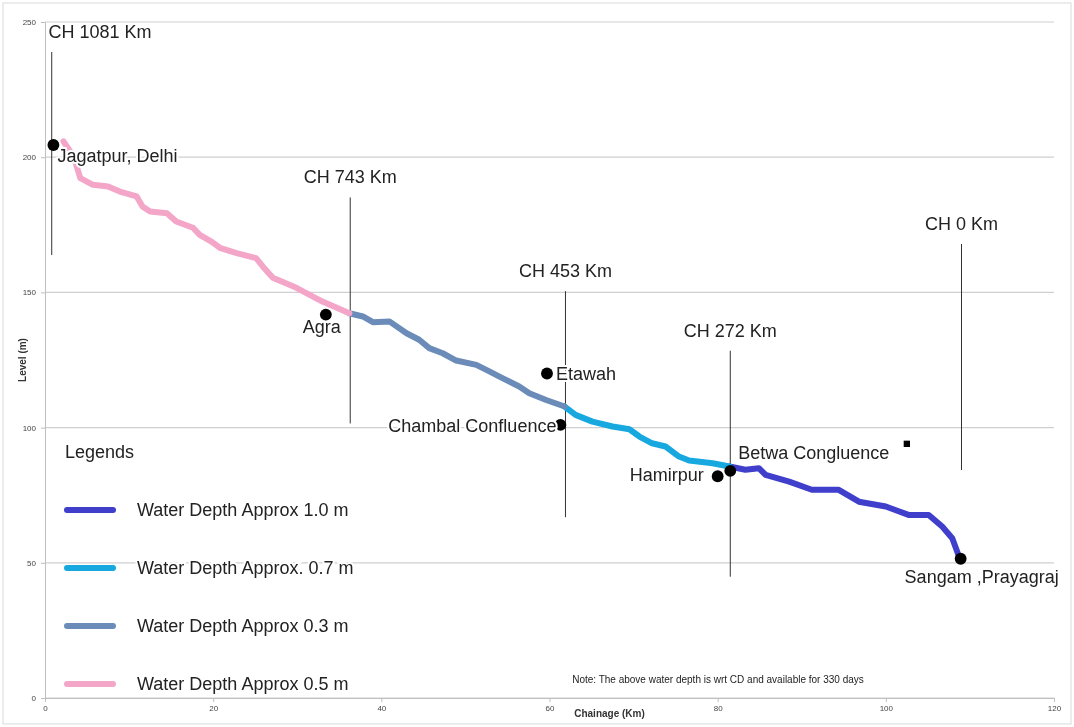 Image resolution: width=1074 pixels, height=727 pixels. I want to click on y-tick-label: 250, so click(29, 23).